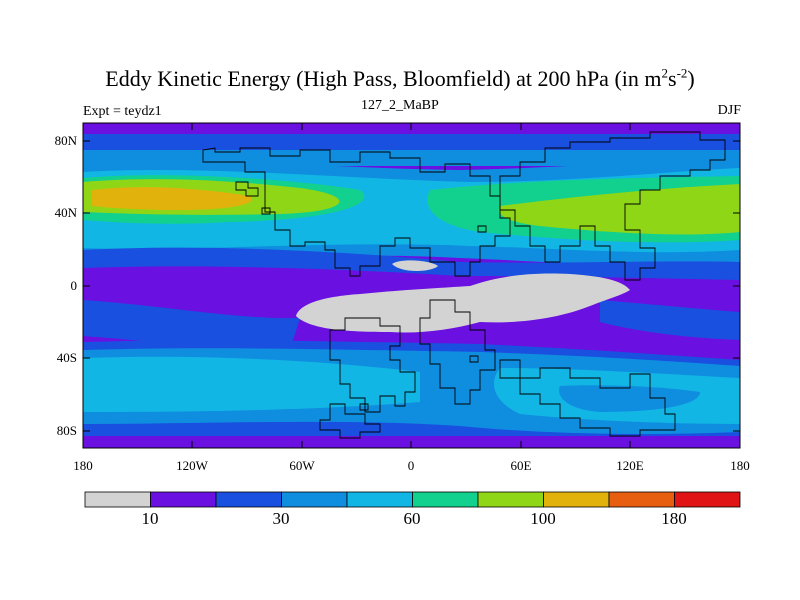 The image size is (800, 600). I want to click on coast-asia, so click(612, 206).